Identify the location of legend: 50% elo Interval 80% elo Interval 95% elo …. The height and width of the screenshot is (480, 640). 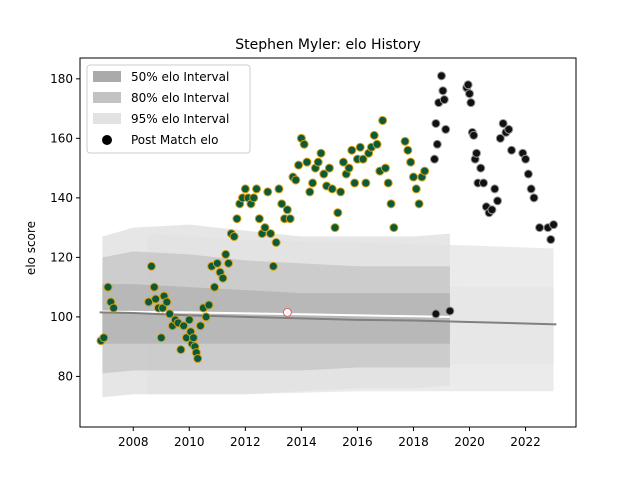
(168, 109).